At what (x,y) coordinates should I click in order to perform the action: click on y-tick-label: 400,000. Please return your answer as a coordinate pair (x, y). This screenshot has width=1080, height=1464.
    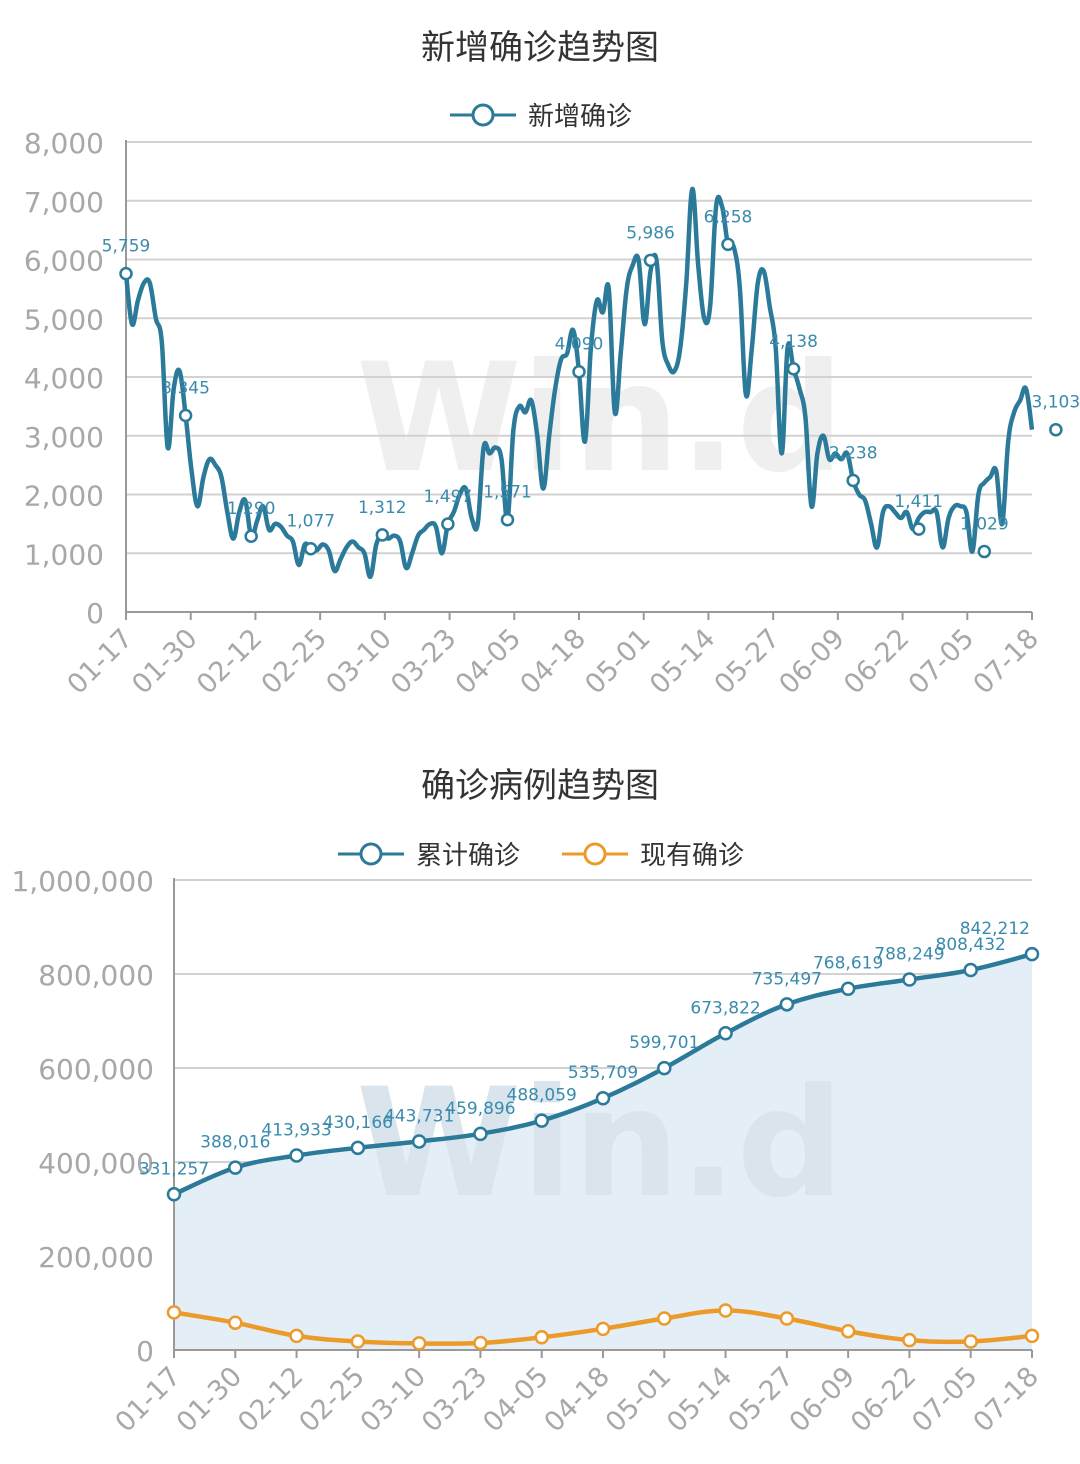
    Looking at the image, I should click on (96, 1163).